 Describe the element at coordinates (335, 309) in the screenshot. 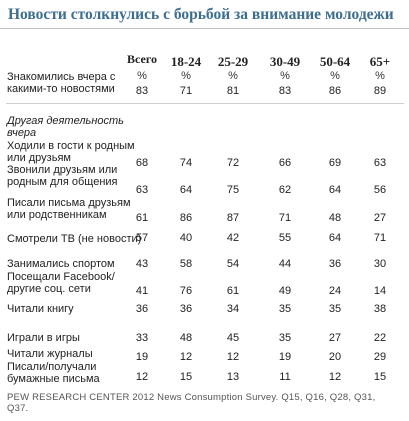

I see `row-6-value-4: 35` at that location.